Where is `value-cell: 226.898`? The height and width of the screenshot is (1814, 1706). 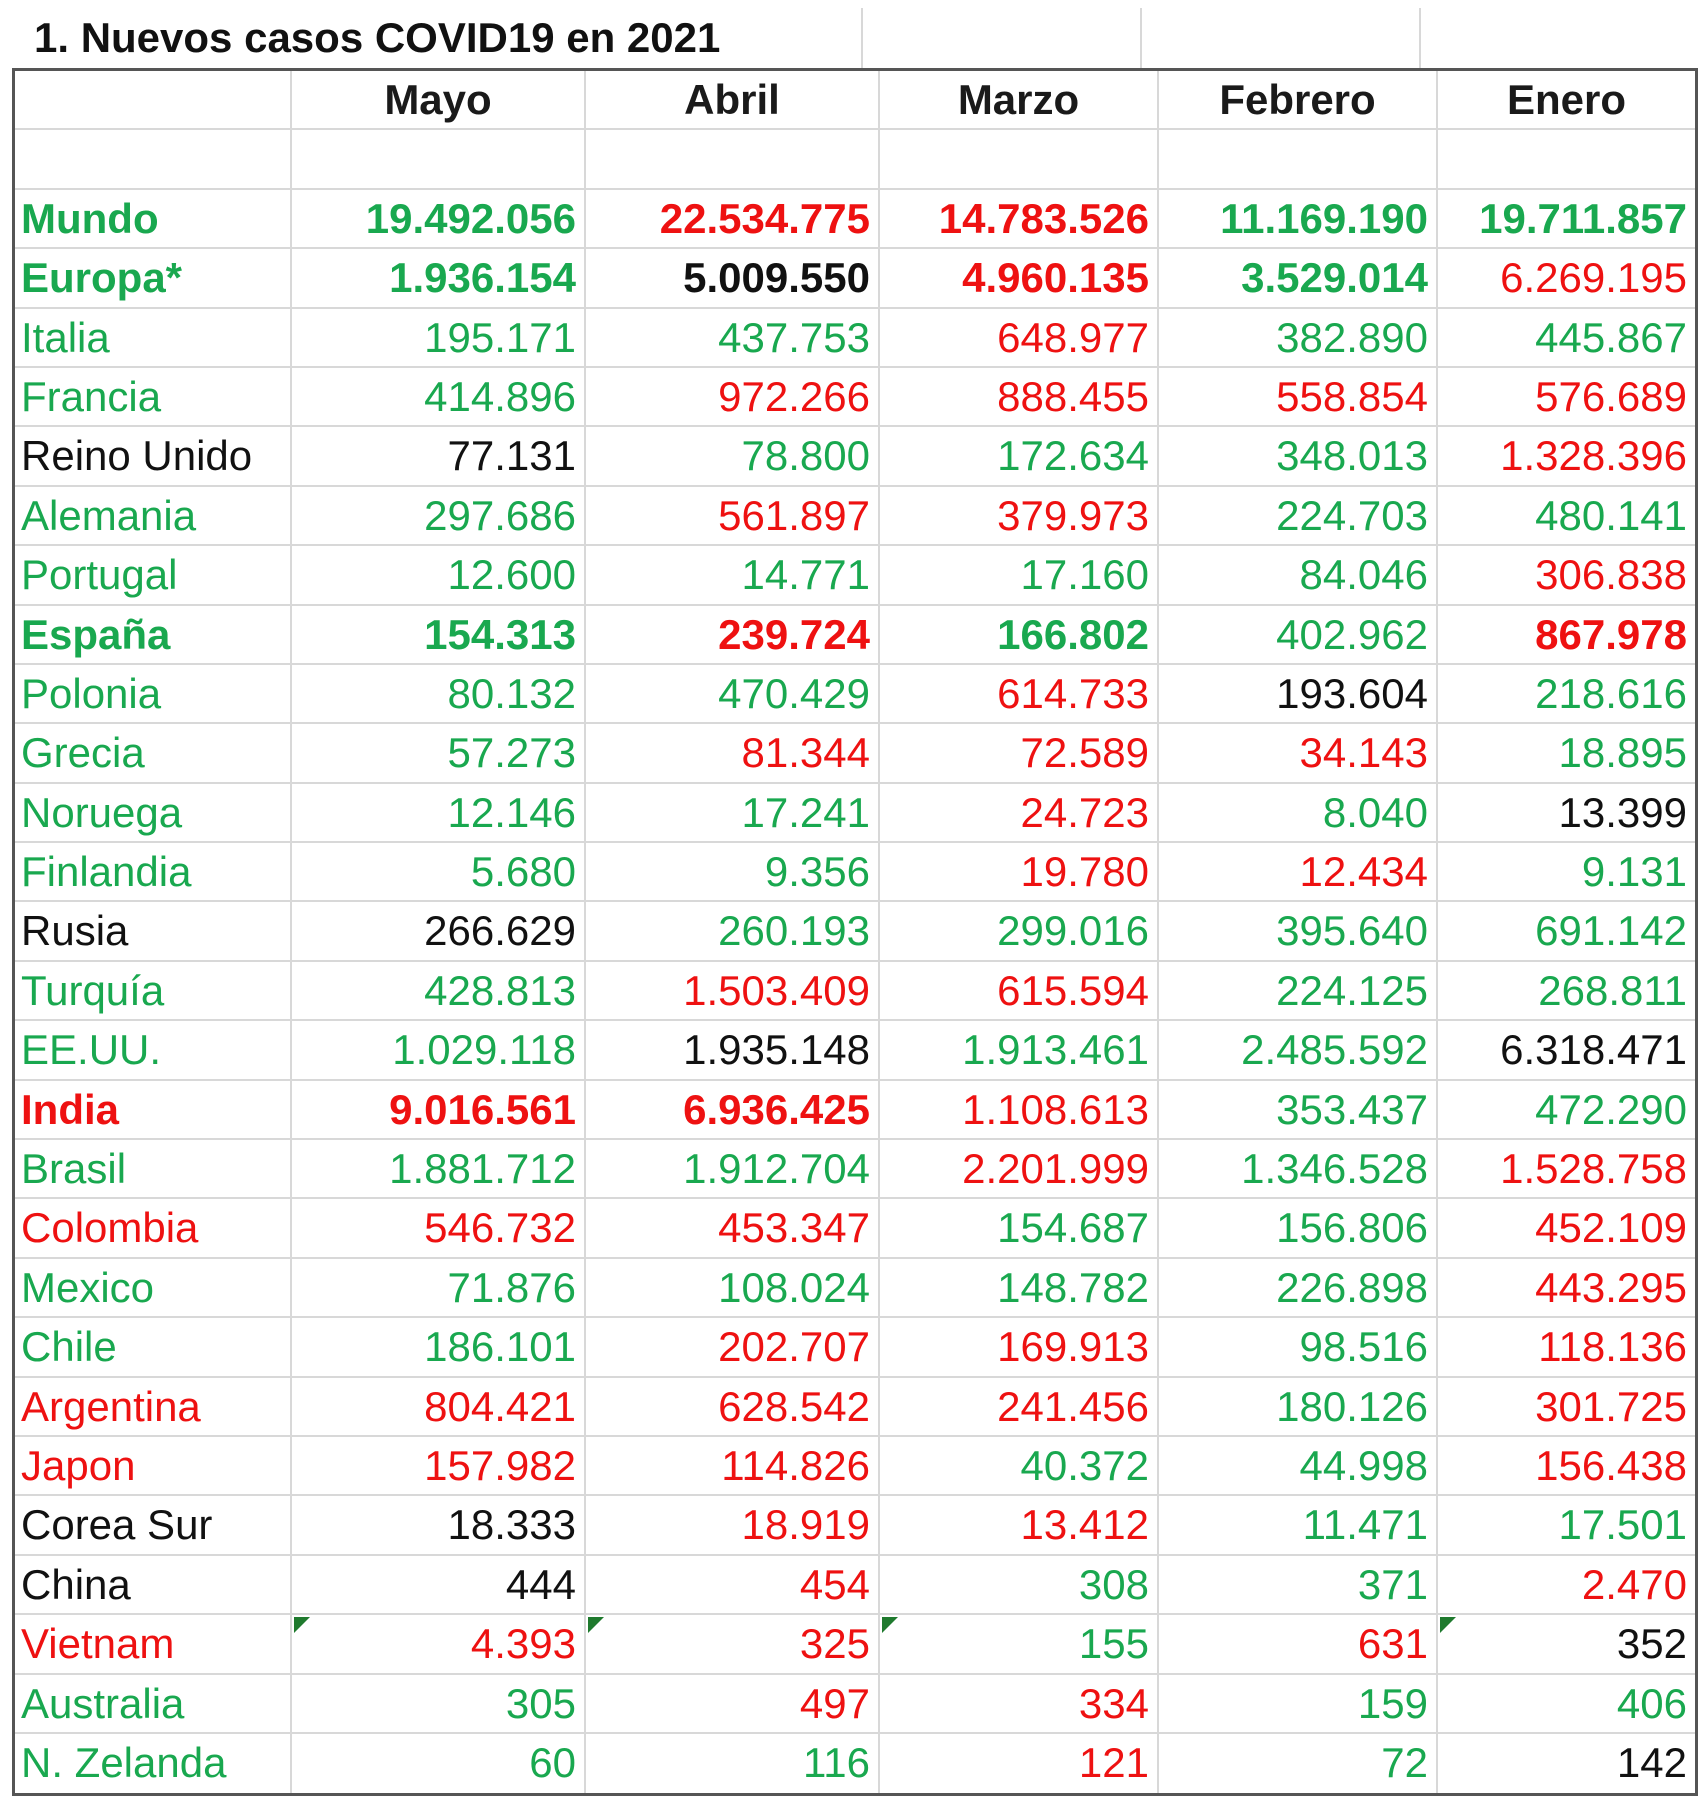 value-cell: 226.898 is located at coordinates (1298, 1287).